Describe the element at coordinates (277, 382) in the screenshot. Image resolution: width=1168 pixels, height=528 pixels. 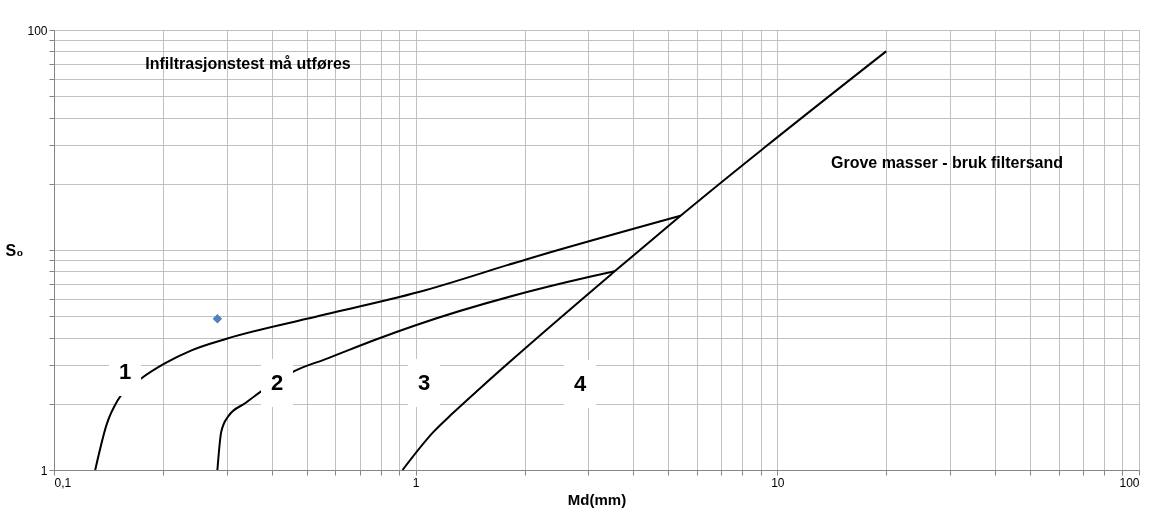
I see `annotation: 2` at that location.